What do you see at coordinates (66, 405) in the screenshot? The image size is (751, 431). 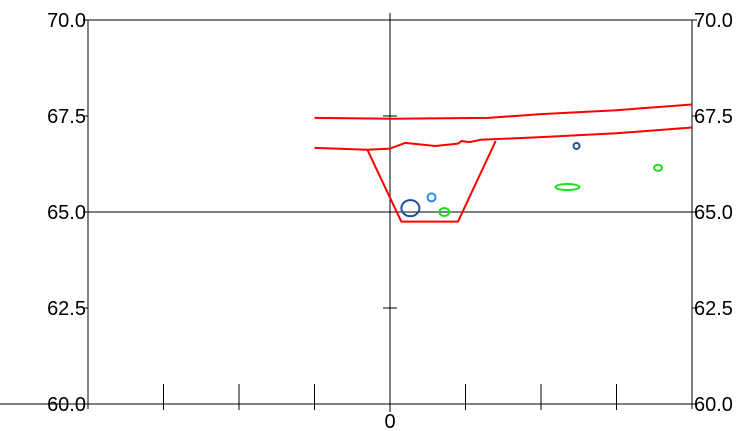 I see `y-tick-label-left: 60.0` at bounding box center [66, 405].